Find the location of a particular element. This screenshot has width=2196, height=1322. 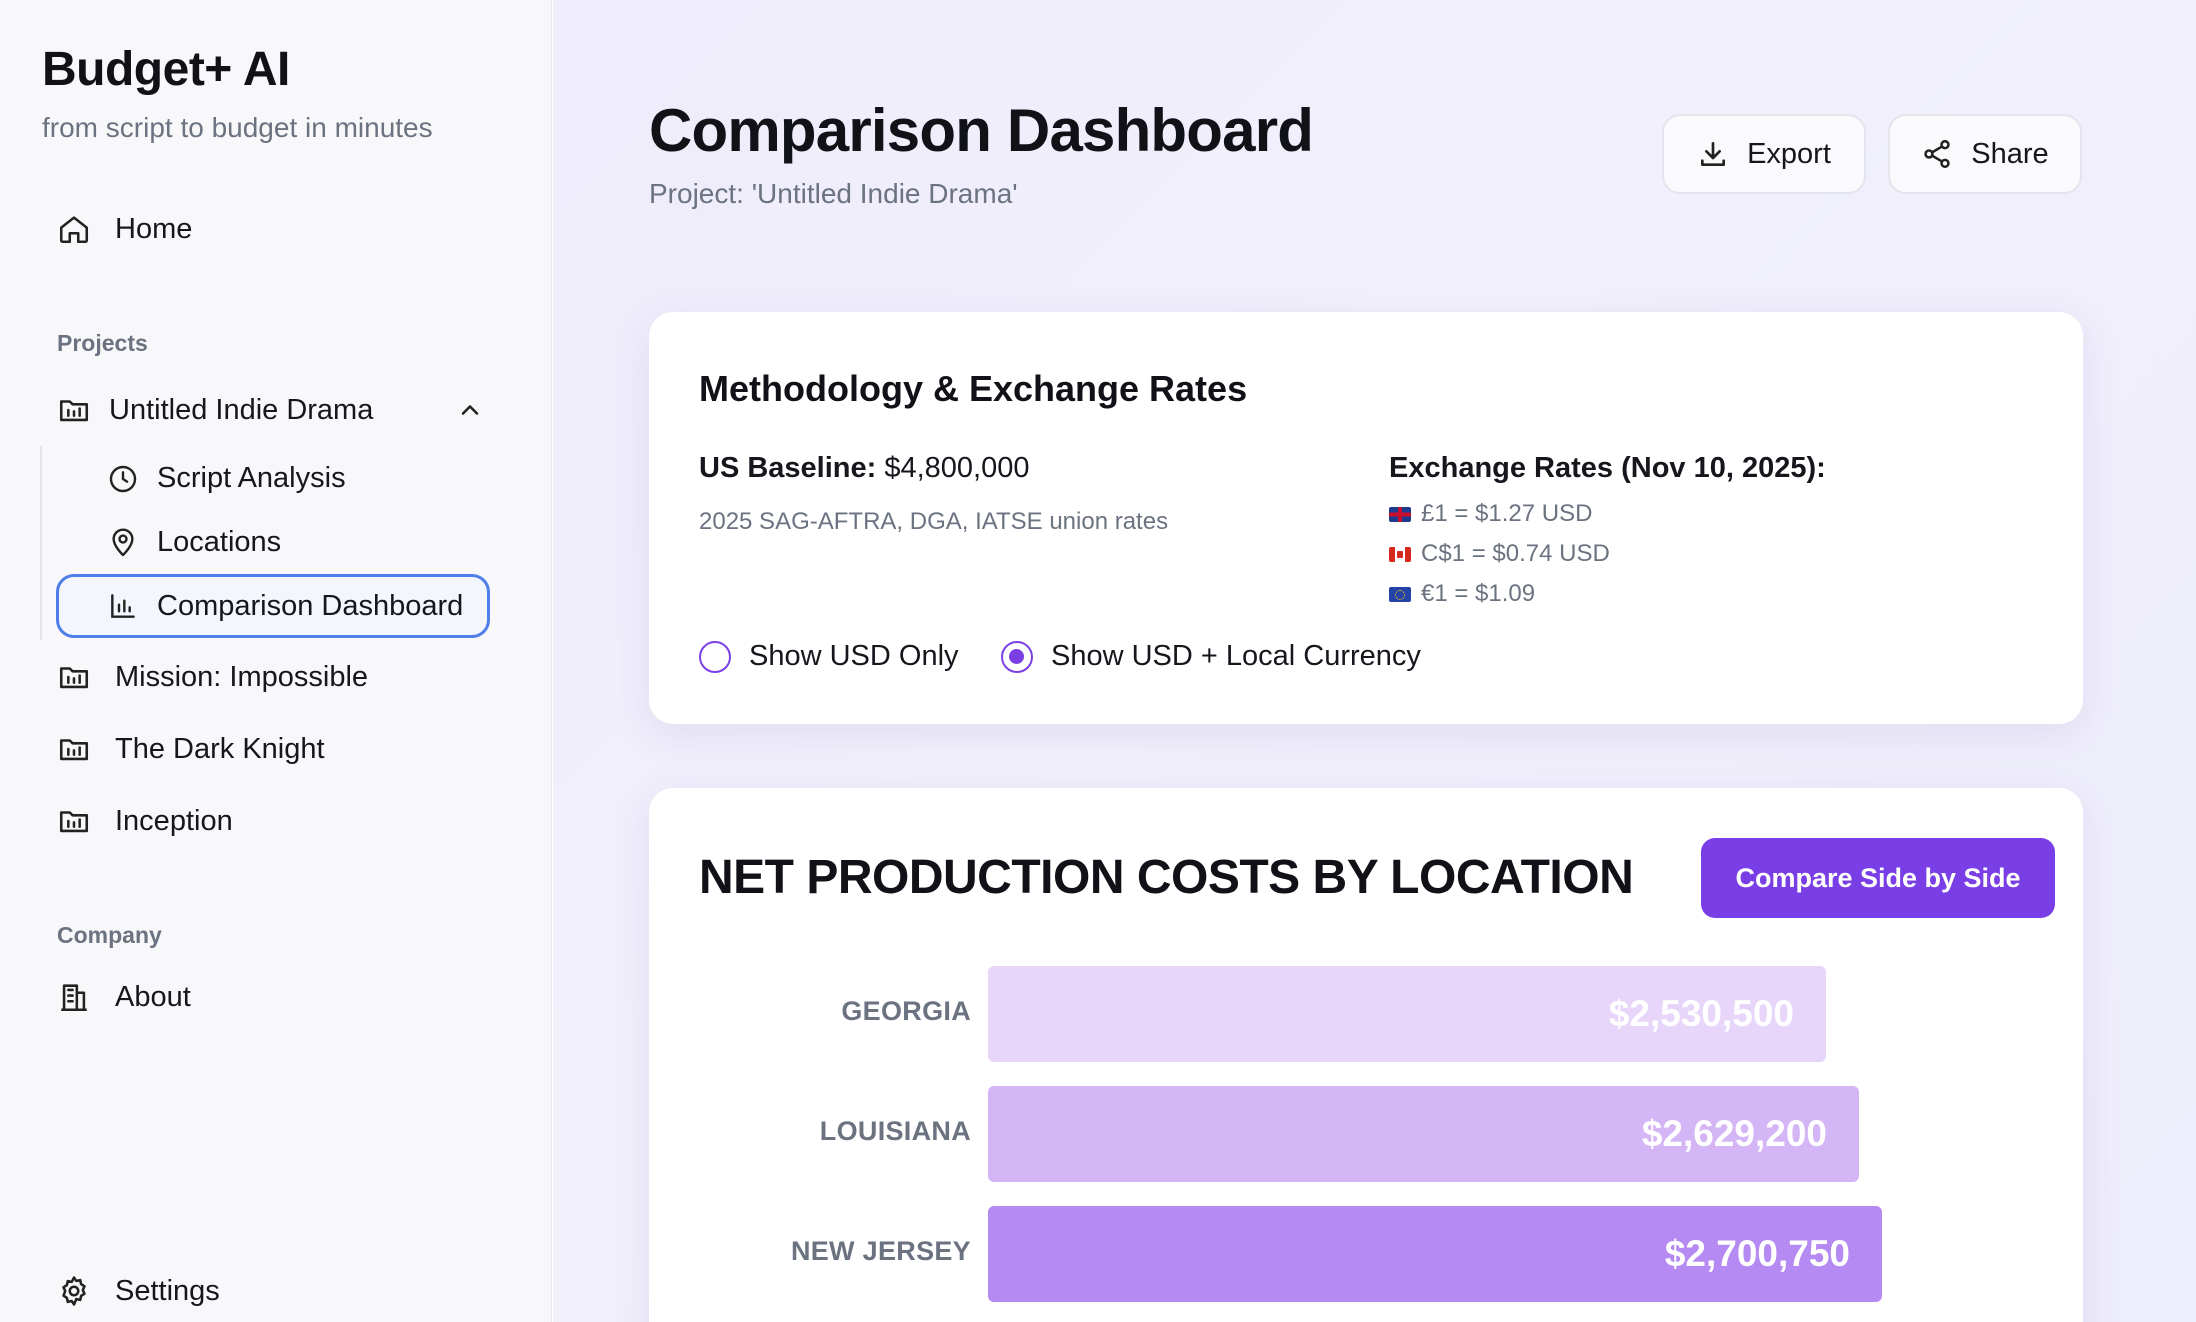

export-label: Export is located at coordinates (1789, 153).